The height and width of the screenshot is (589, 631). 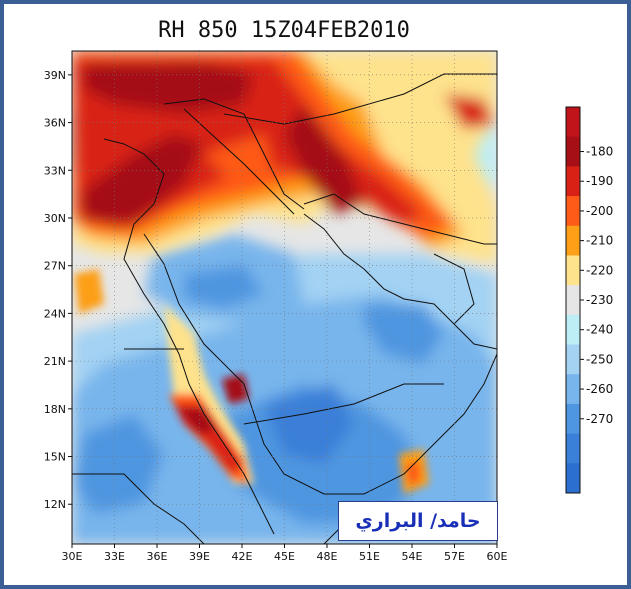 I want to click on map-title: RH 850 15Z04FEB2010, so click(x=284, y=30).